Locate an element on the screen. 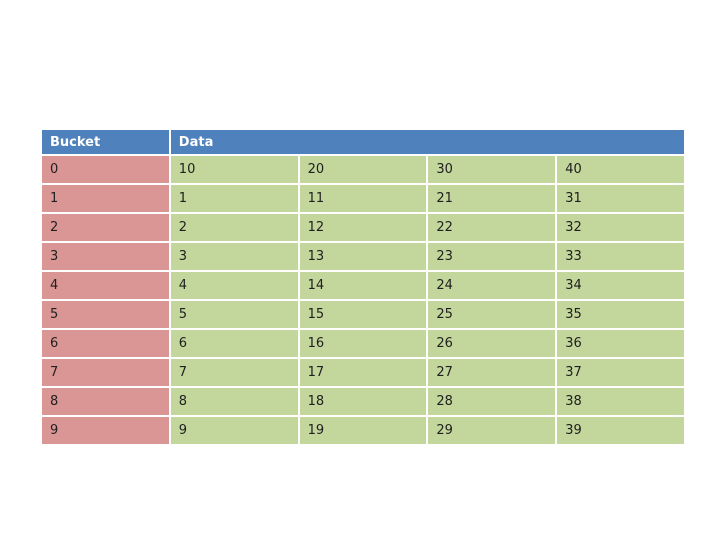  data-cell: 27 is located at coordinates (492, 372).